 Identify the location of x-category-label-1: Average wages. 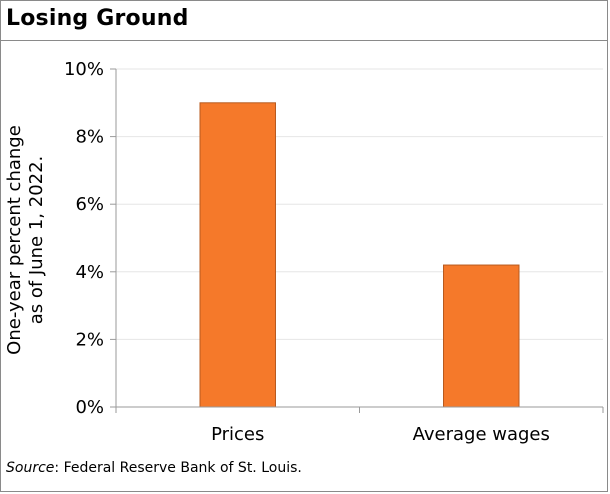
(481, 434).